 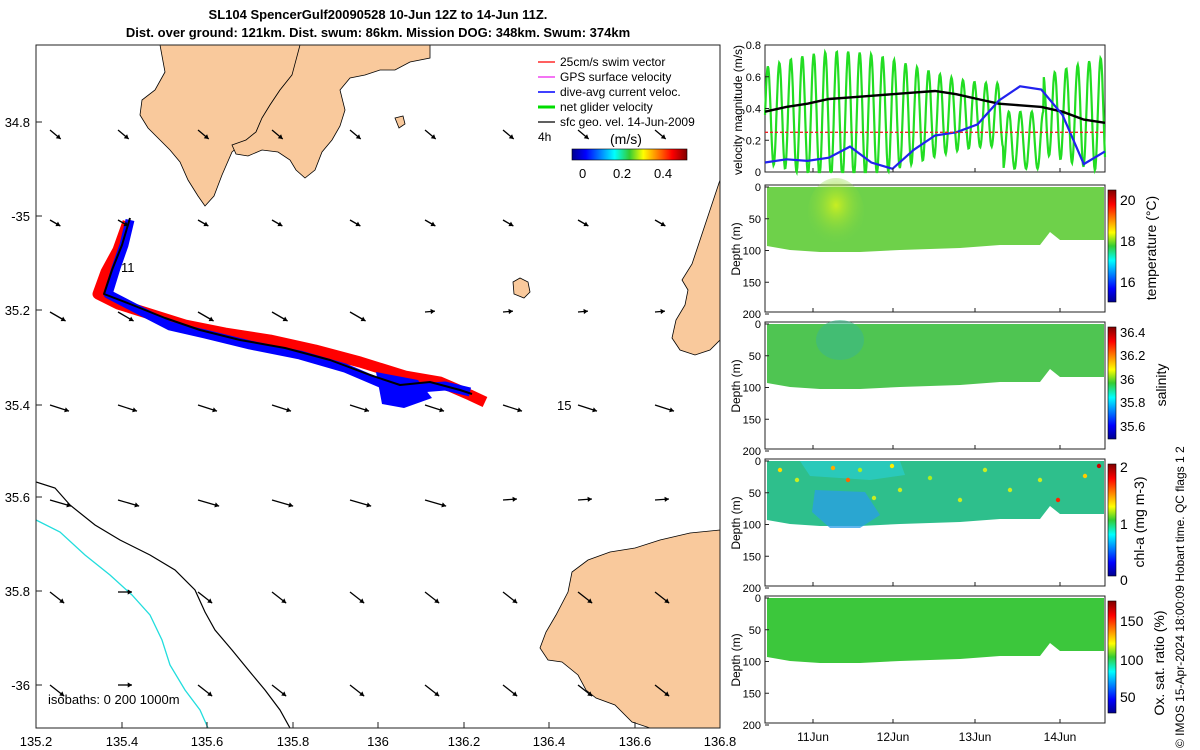 I want to click on oxsat-cbar-tick-1: 100, so click(x=1132, y=660).